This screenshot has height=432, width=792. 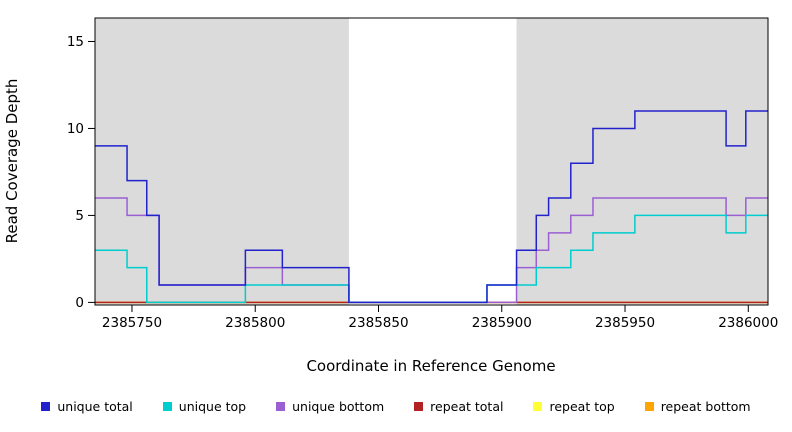 I want to click on x-tick-label: 2385900, so click(x=502, y=323).